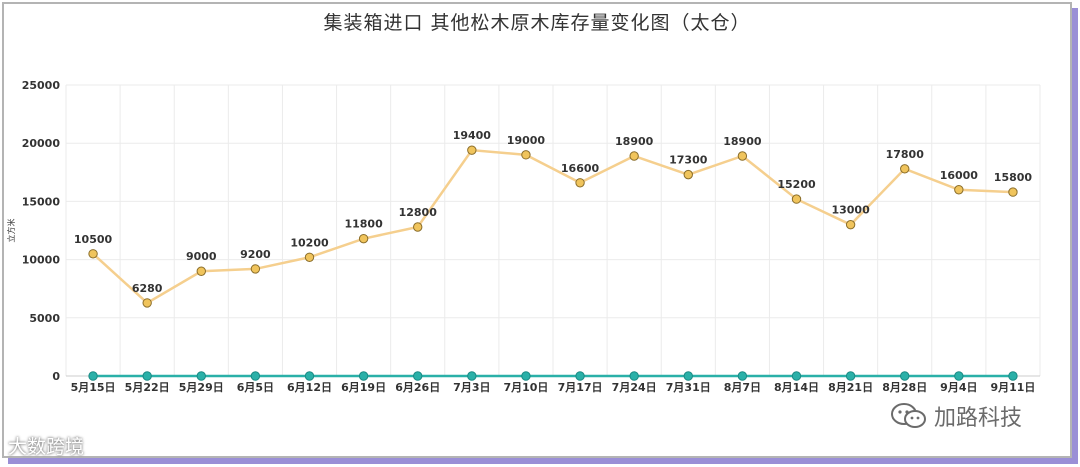 The image size is (1080, 467). What do you see at coordinates (904, 387) in the screenshot?
I see `x-tick-label: 8月28日` at bounding box center [904, 387].